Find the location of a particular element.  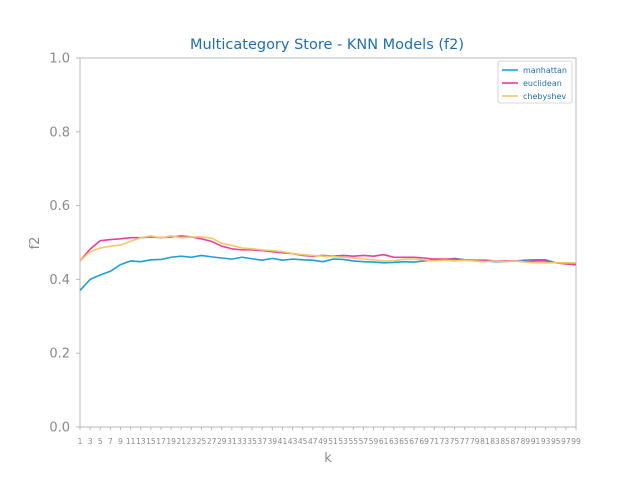

y-tick-label: 0.2 is located at coordinates (59, 354).